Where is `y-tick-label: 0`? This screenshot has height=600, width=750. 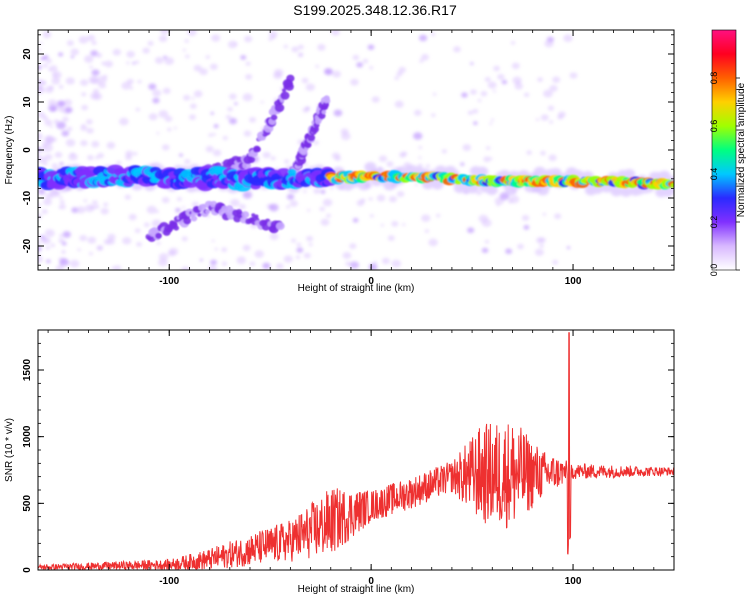
y-tick-label: 0 is located at coordinates (27, 150).